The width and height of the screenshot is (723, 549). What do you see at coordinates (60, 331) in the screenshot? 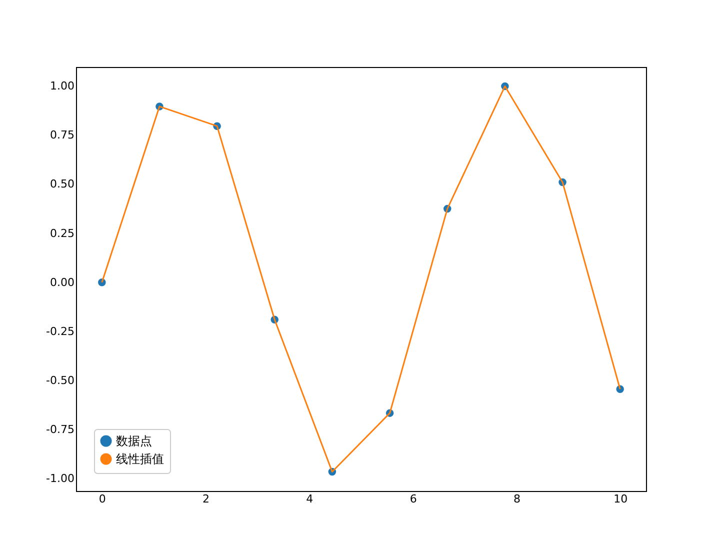
I see `y-tick-label: -0.25` at bounding box center [60, 331].